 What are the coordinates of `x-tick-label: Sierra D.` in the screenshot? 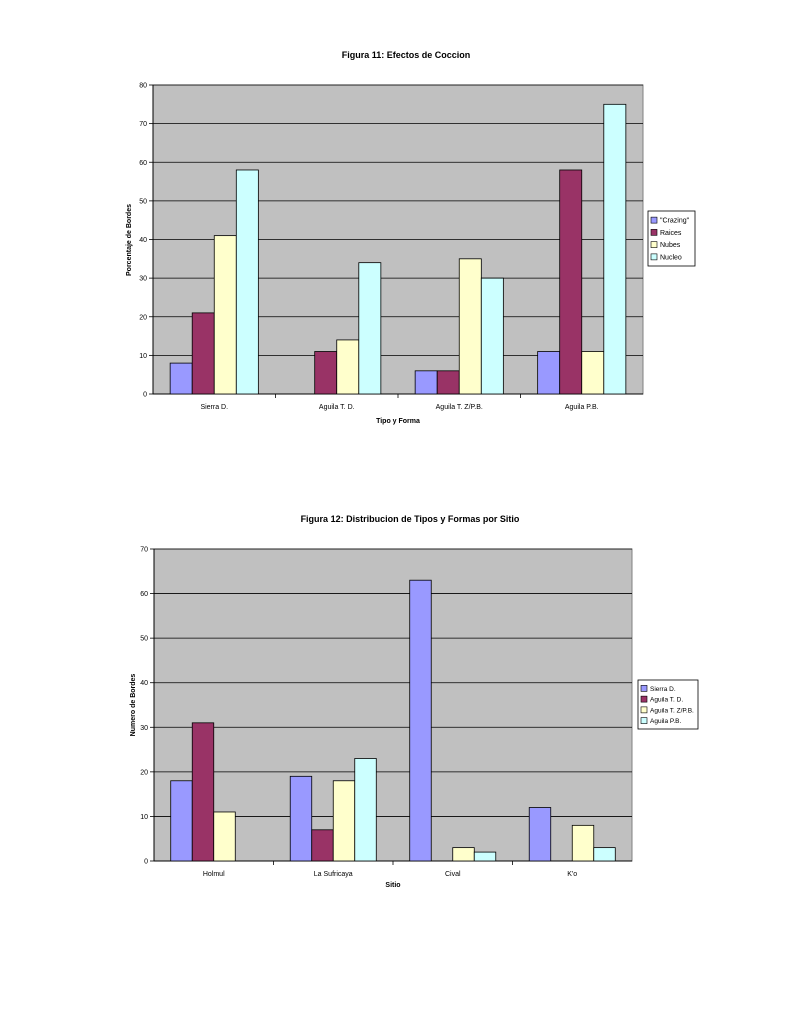 It's located at (214, 407).